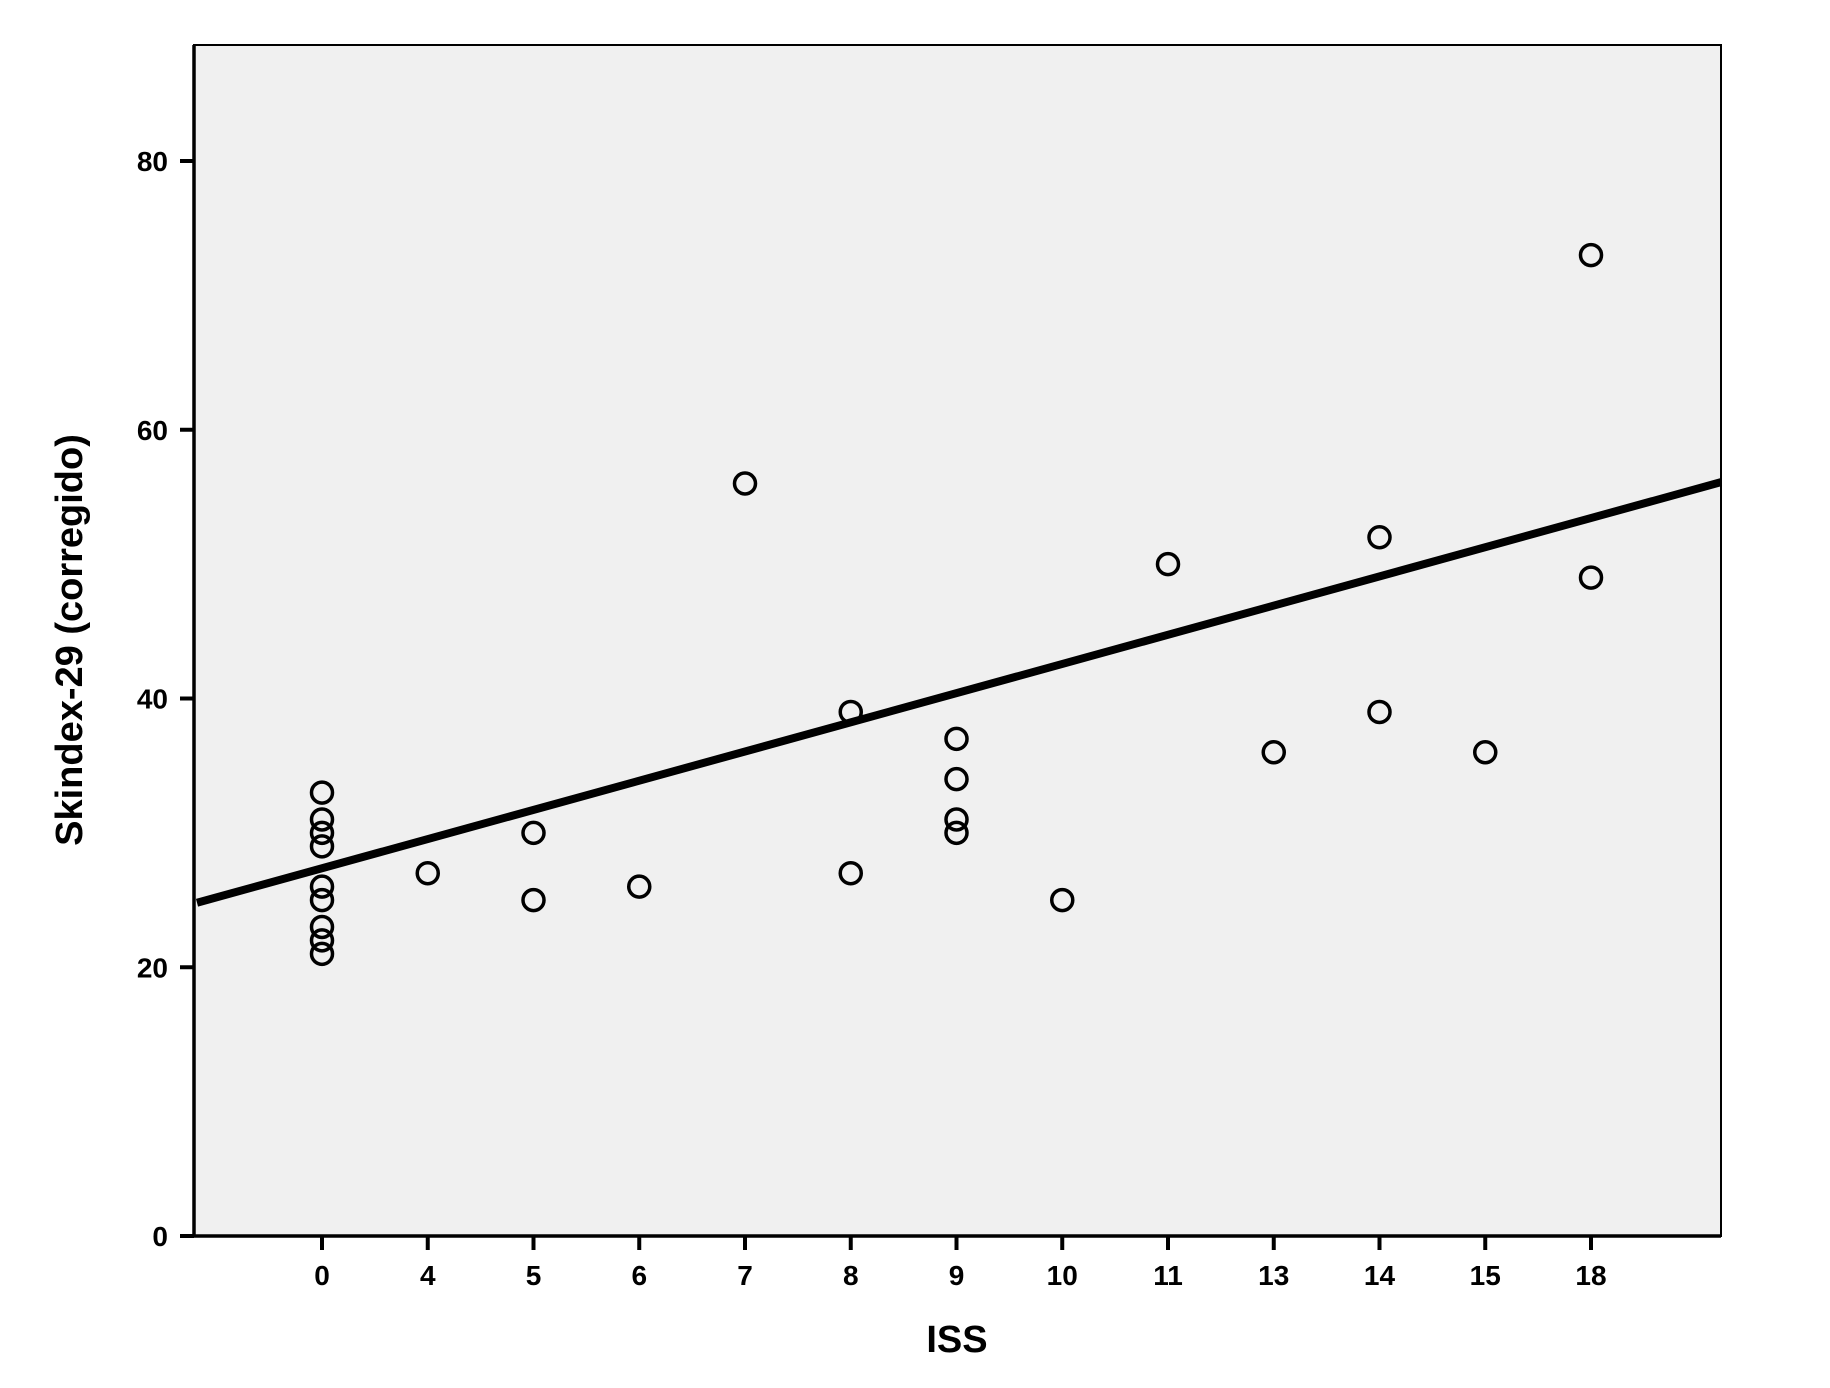 The image size is (1830, 1388). Describe the element at coordinates (70, 640) in the screenshot. I see `y-axis-title: Skindex-29 (corregido)` at that location.